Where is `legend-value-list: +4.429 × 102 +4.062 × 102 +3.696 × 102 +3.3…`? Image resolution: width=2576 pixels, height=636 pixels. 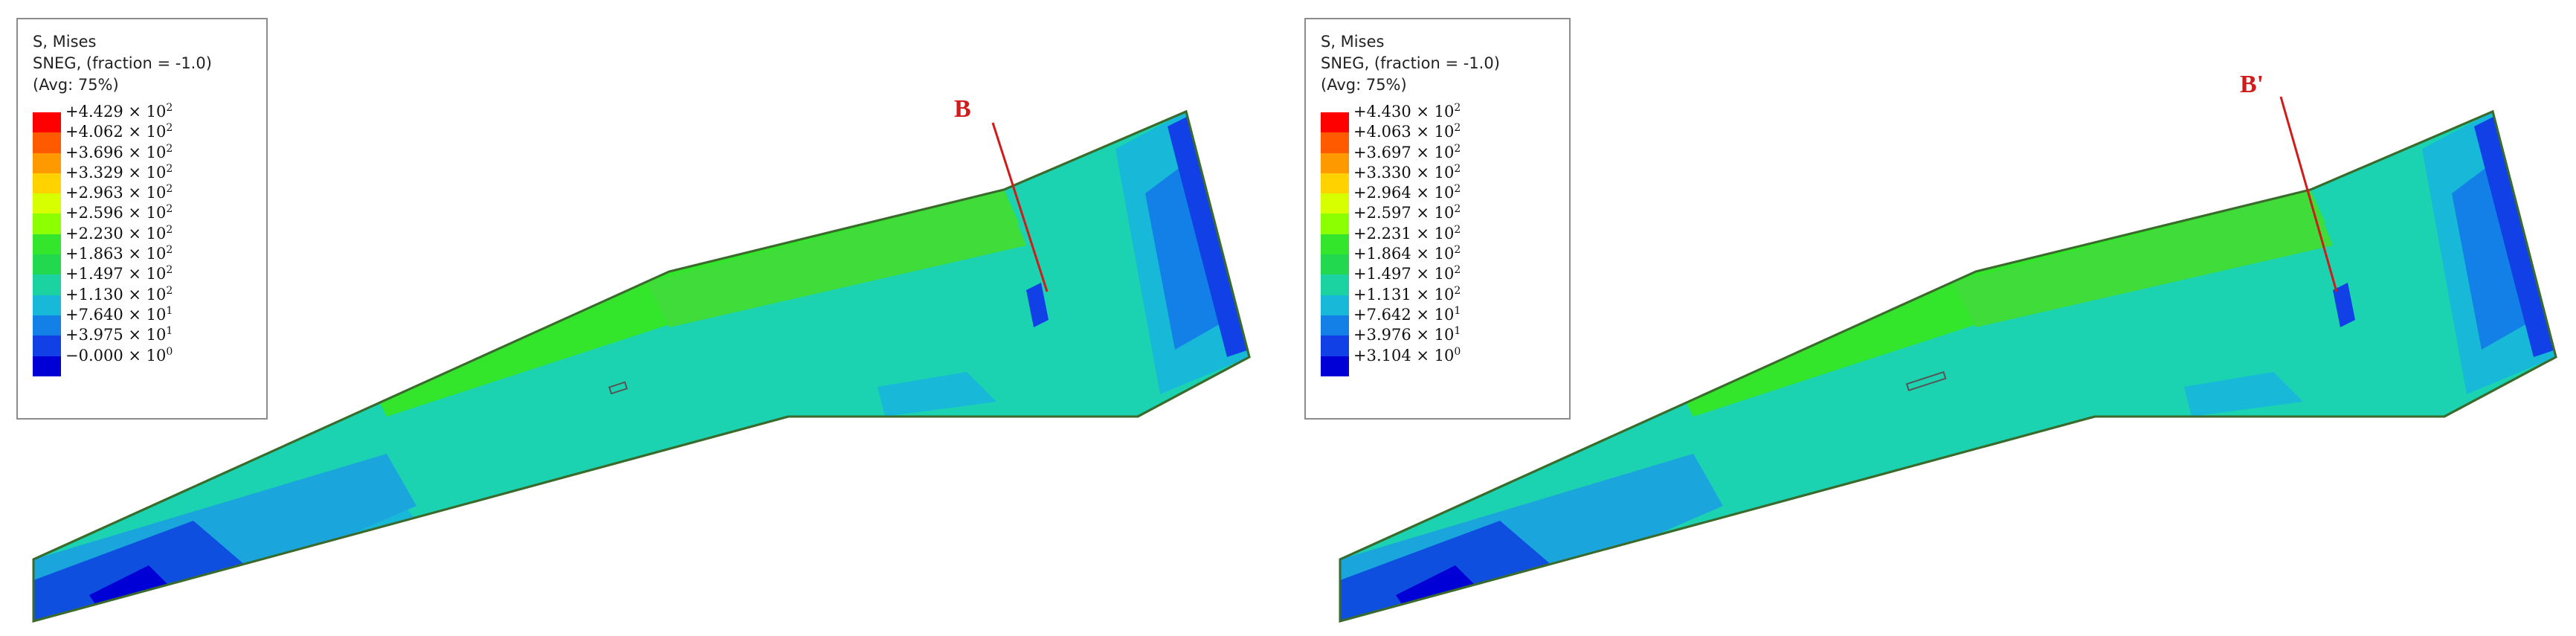
legend-value-list: +4.429 × 102 +4.062 × 102 +3.696 × 102 +3.3… is located at coordinates (119, 239).